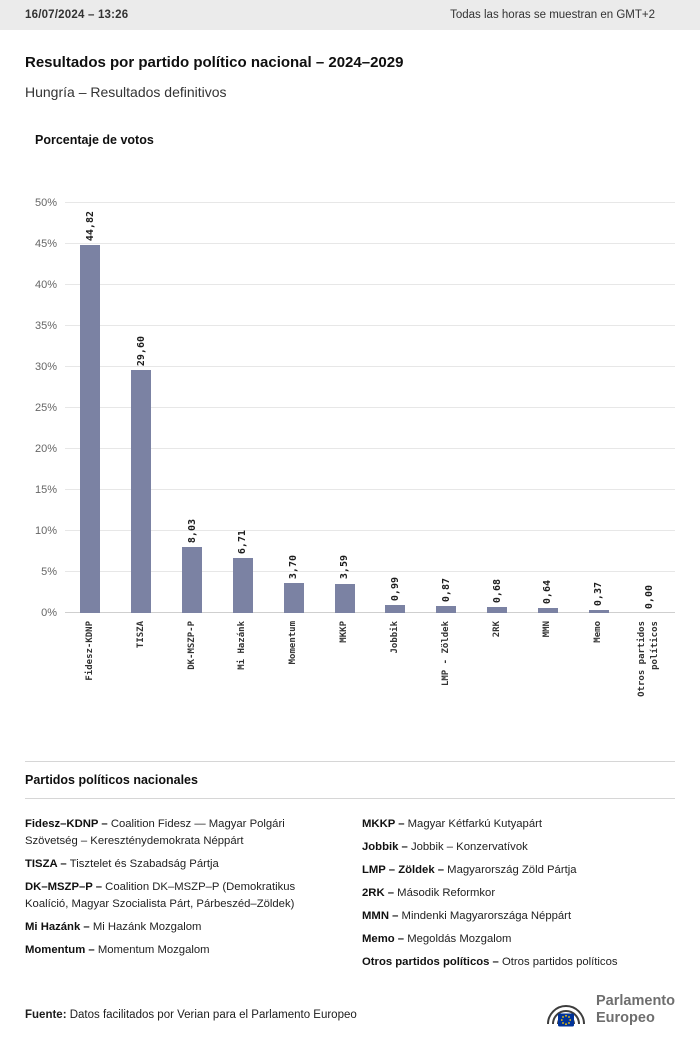 Image resolution: width=700 pixels, height=1055 pixels. Describe the element at coordinates (122, 863) in the screenshot. I see `legend-entry: TISZA – Tisztelet és Szabadság Pártja` at that location.